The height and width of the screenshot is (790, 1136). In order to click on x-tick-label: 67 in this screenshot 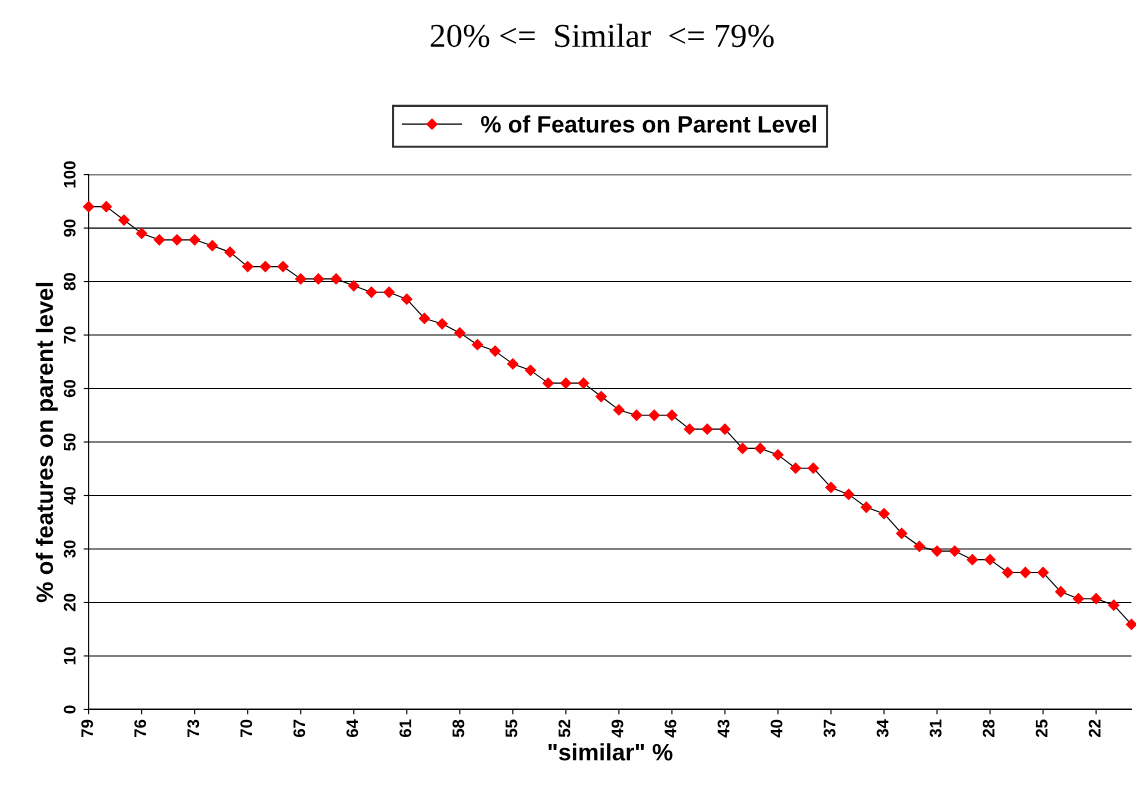, I will do `click(299, 728)`.